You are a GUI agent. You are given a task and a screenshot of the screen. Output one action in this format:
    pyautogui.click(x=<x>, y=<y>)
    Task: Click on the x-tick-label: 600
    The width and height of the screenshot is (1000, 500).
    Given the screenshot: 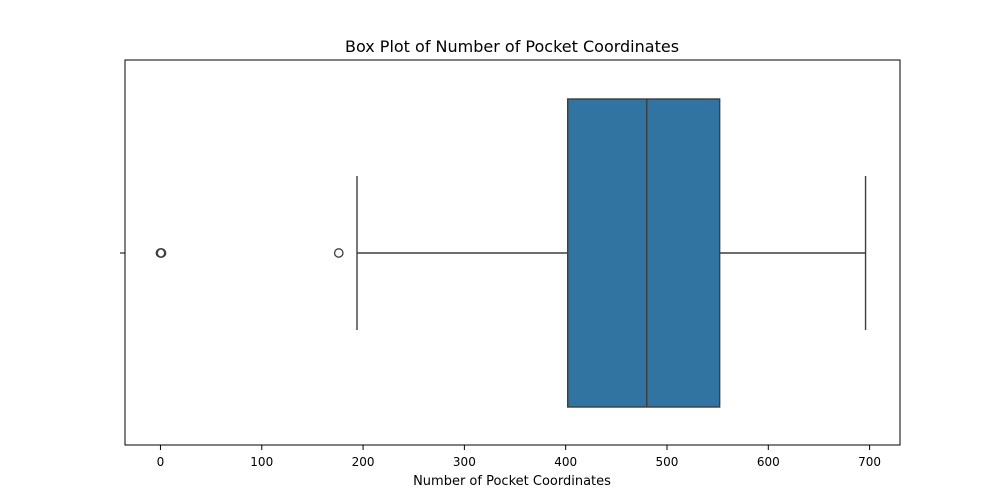 What is the action you would take?
    pyautogui.click(x=768, y=462)
    